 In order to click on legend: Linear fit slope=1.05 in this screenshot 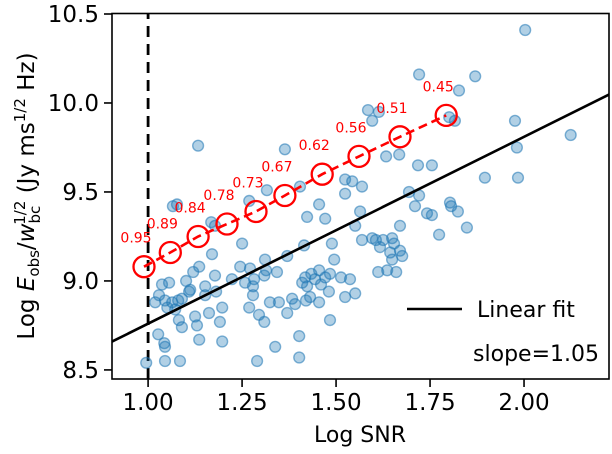, I will do `click(503, 332)`.